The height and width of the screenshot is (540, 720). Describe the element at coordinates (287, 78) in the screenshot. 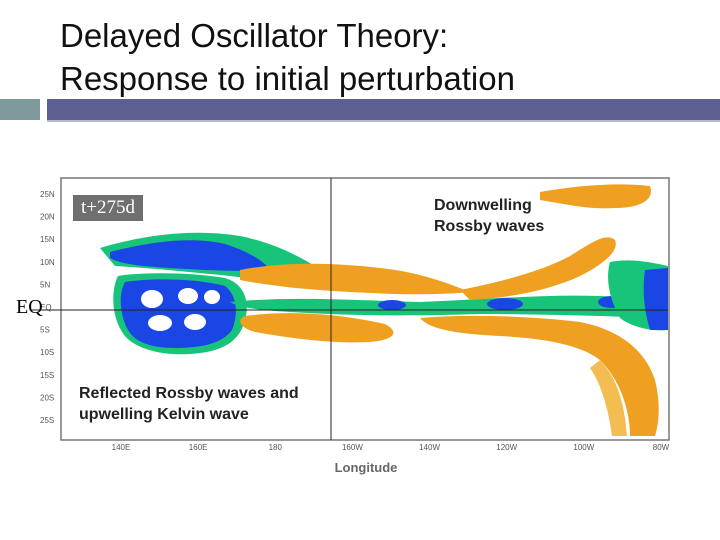

I see `slide-title-line-2: Response to initial perturbation` at that location.